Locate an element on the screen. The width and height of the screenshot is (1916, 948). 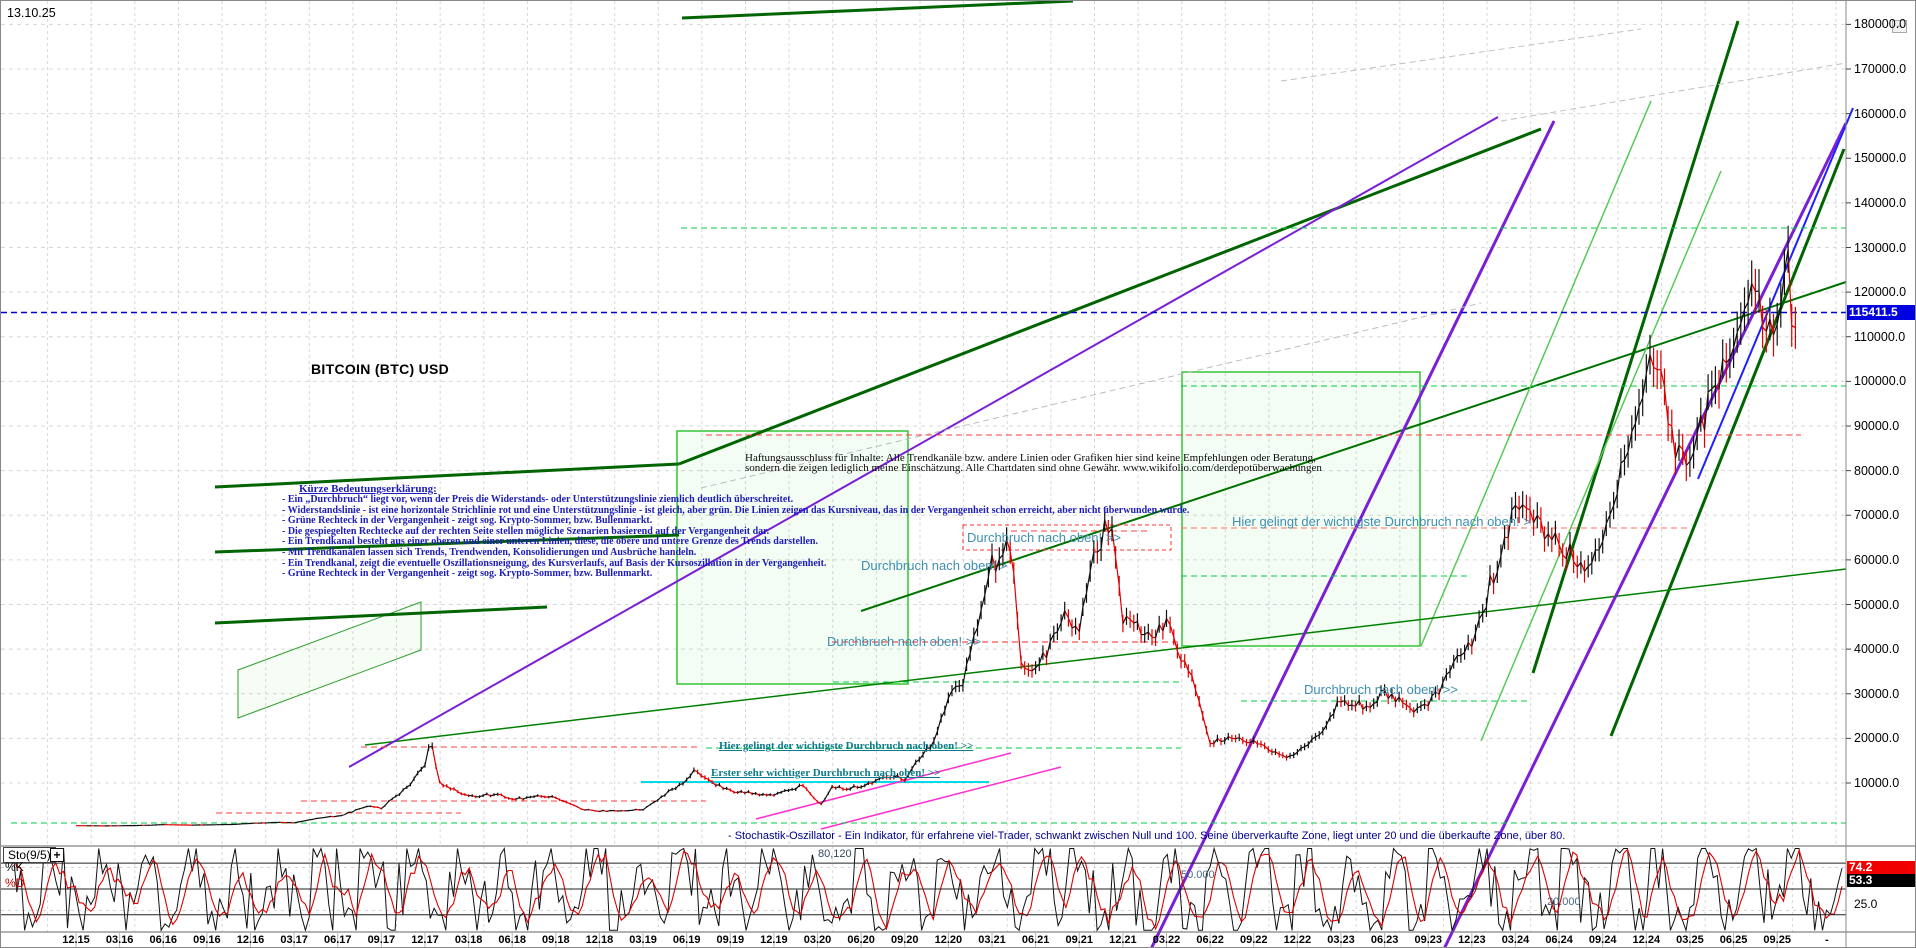
price-axis-tick: 20000.0 is located at coordinates (1877, 738).